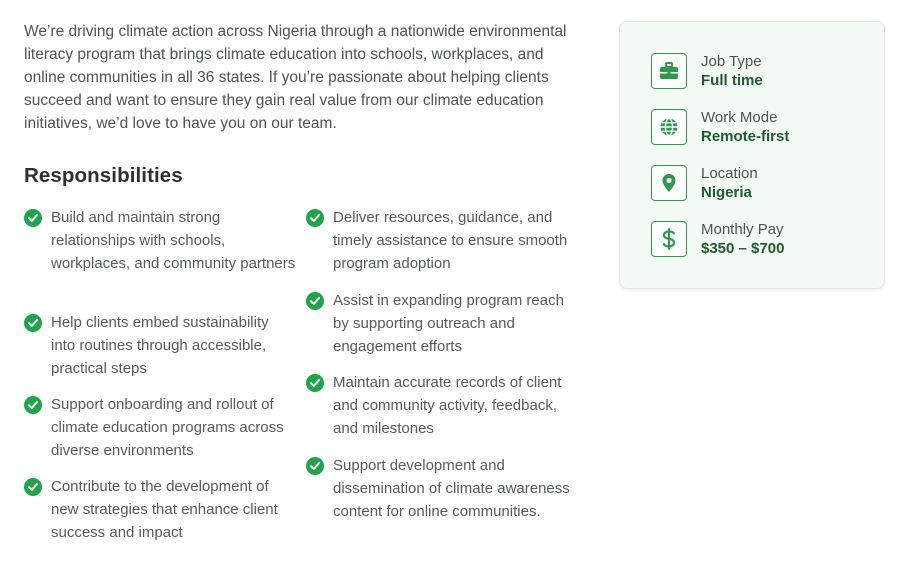 The image size is (909, 582). What do you see at coordinates (726, 192) in the screenshot?
I see `location-value: Nigeria` at bounding box center [726, 192].